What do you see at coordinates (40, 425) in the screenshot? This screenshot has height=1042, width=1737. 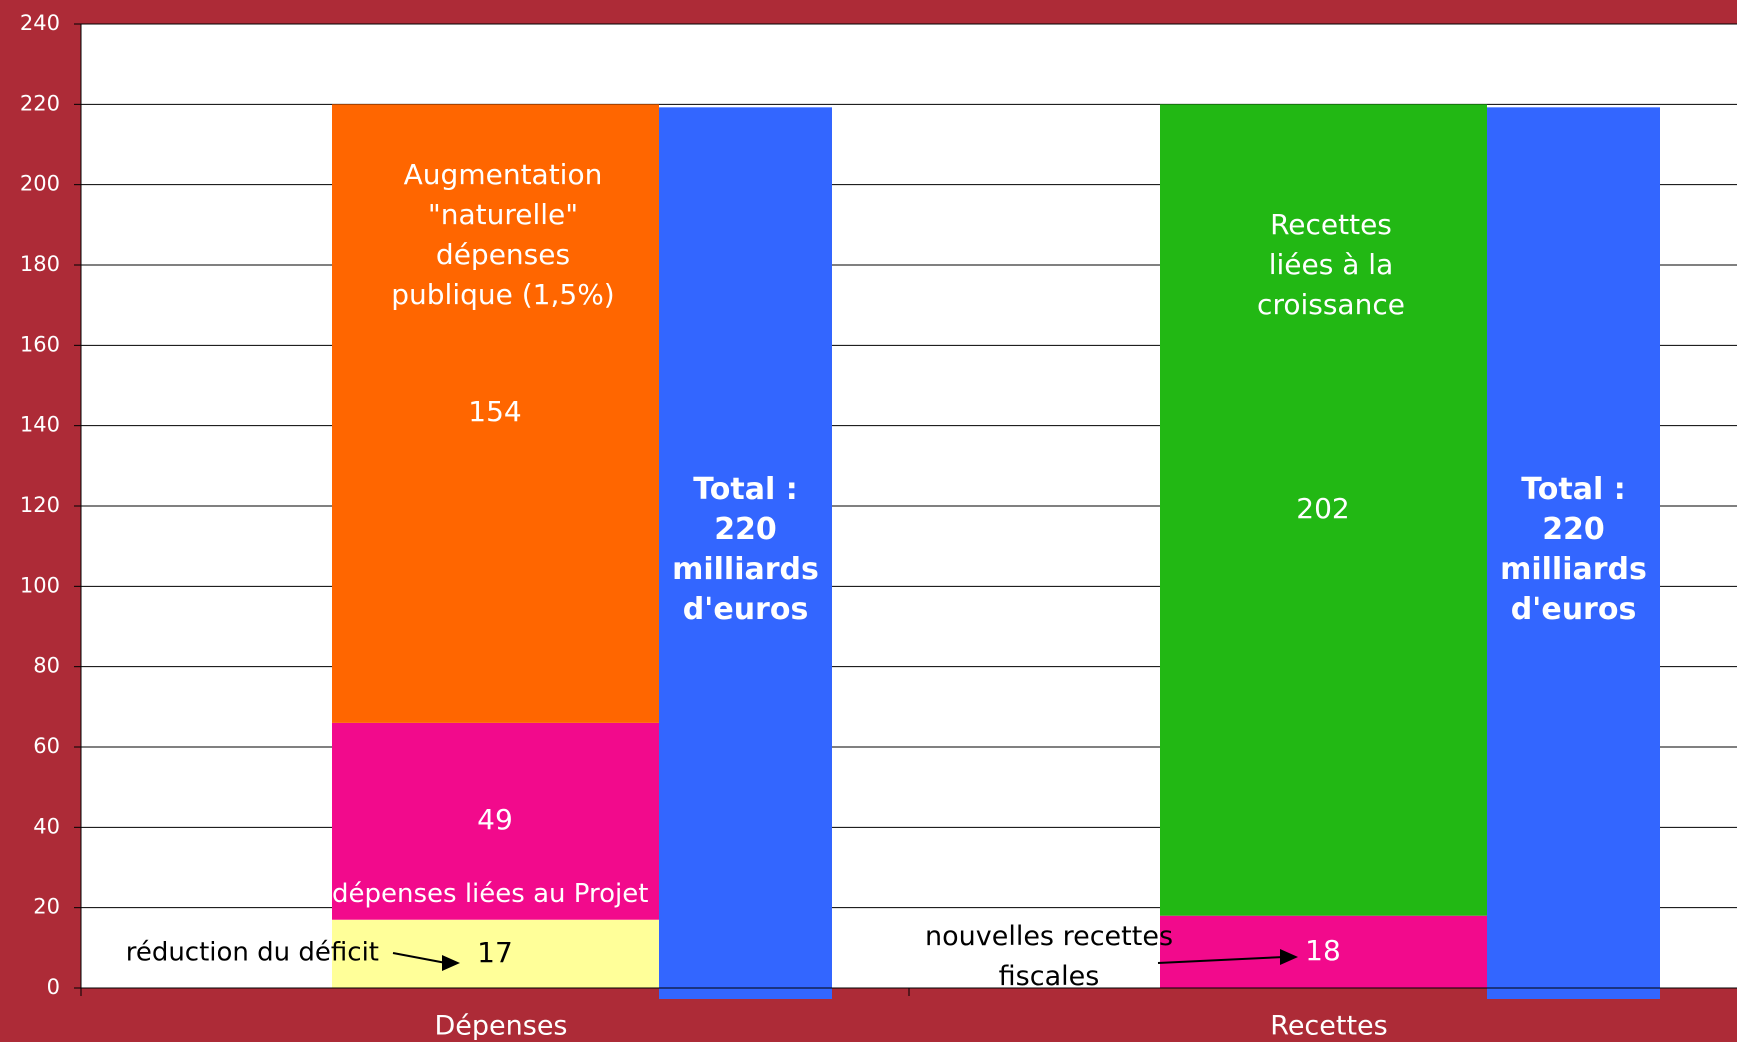 I see `y-tick-label: 140` at bounding box center [40, 425].